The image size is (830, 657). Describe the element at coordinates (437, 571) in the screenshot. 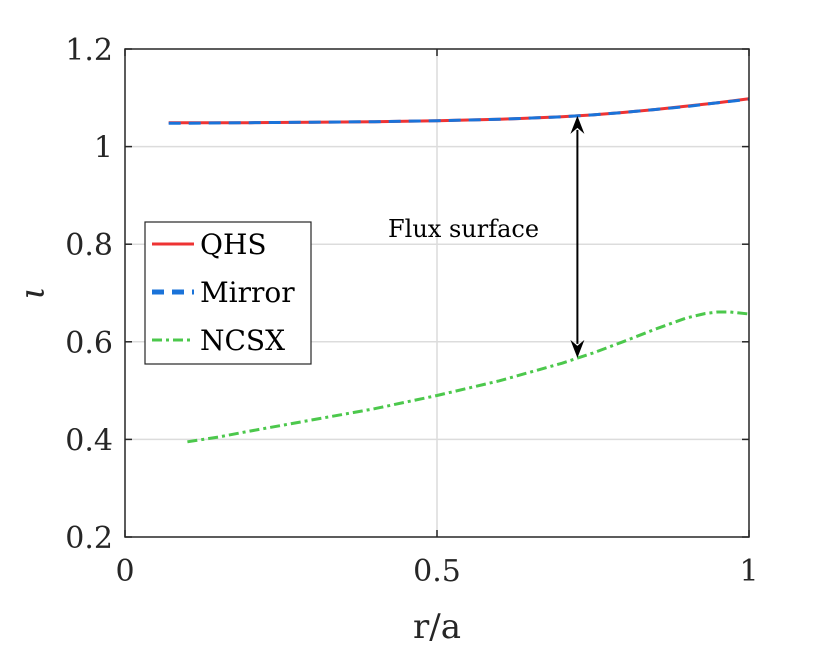

I see `x-tick-label: 0.5` at that location.